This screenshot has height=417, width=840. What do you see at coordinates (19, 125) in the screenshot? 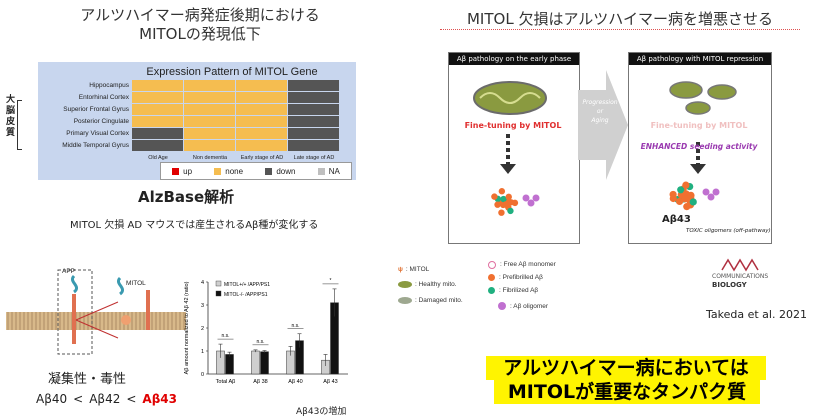
I see `cortex-bracket` at bounding box center [19, 125].